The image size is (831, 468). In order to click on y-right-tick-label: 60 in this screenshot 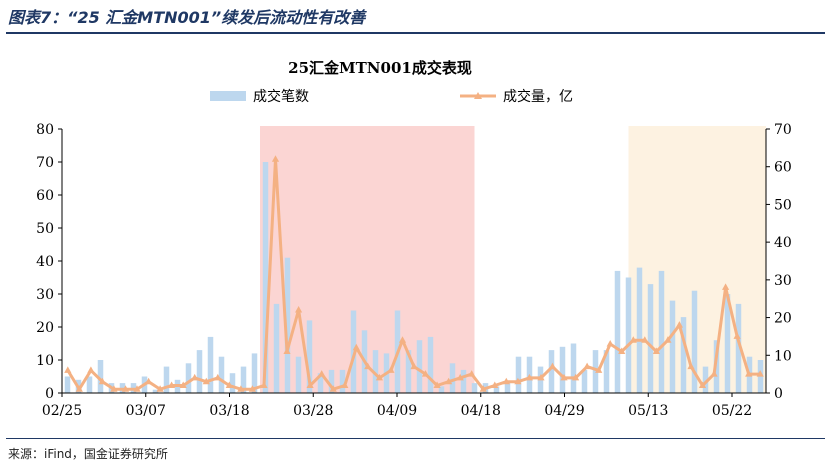, I will do `click(783, 168)`.